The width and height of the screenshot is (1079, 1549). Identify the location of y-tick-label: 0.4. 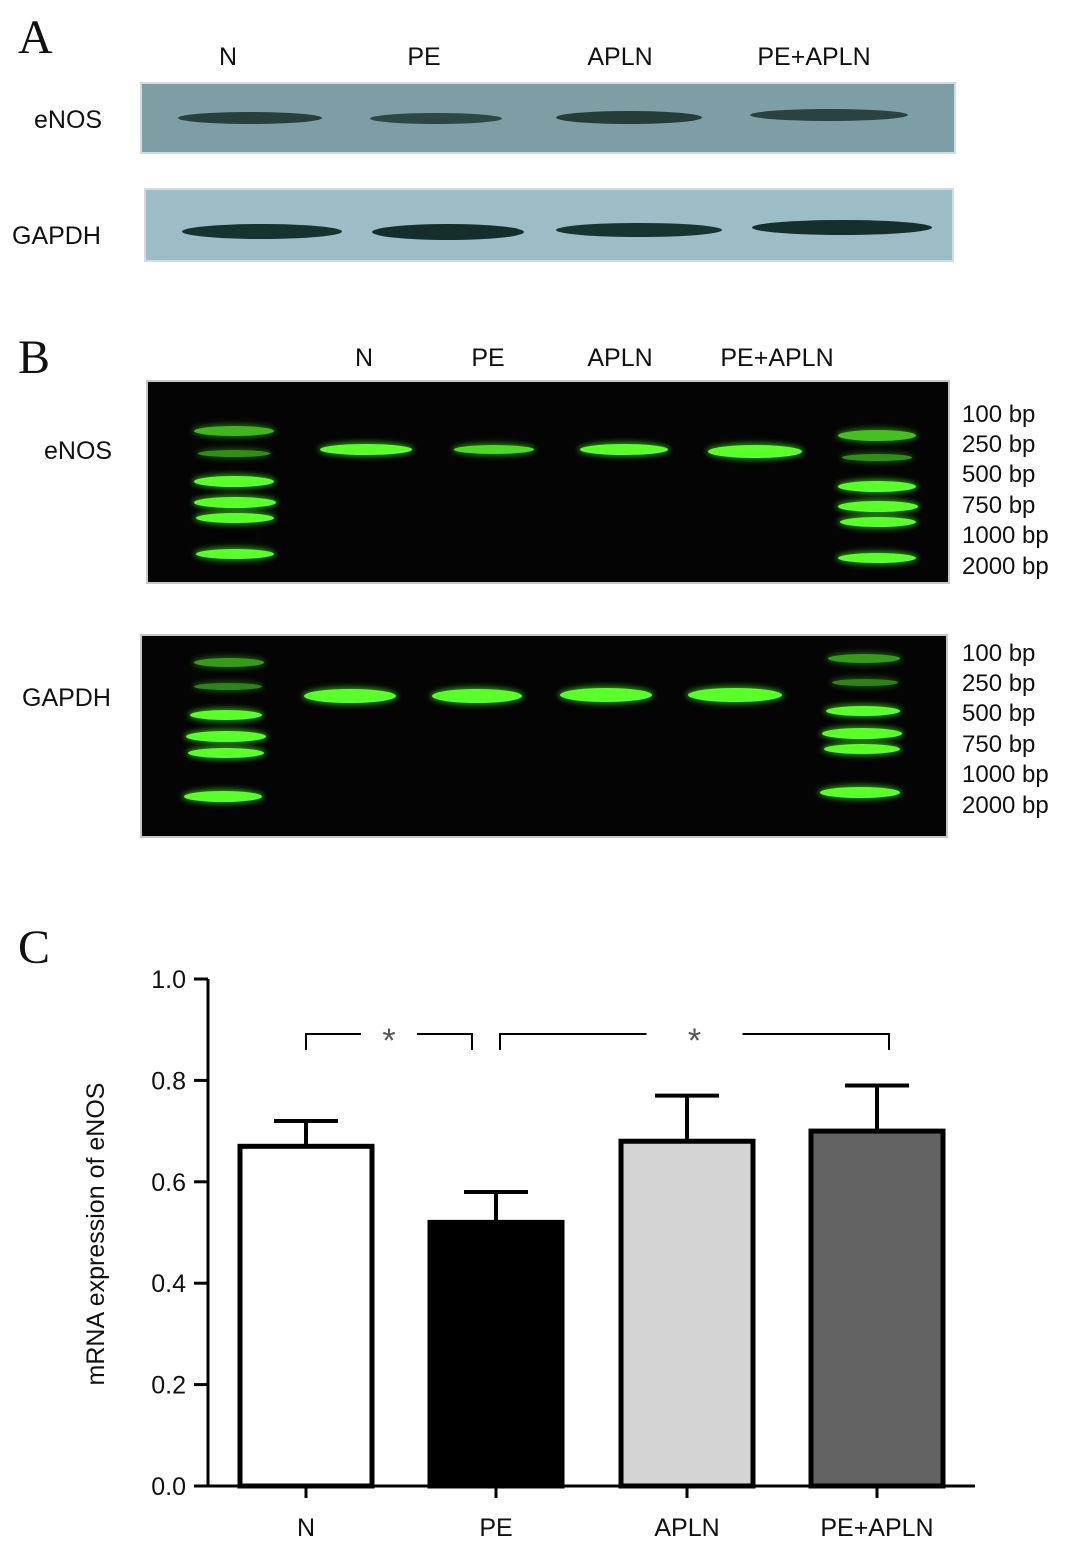
(168, 1284).